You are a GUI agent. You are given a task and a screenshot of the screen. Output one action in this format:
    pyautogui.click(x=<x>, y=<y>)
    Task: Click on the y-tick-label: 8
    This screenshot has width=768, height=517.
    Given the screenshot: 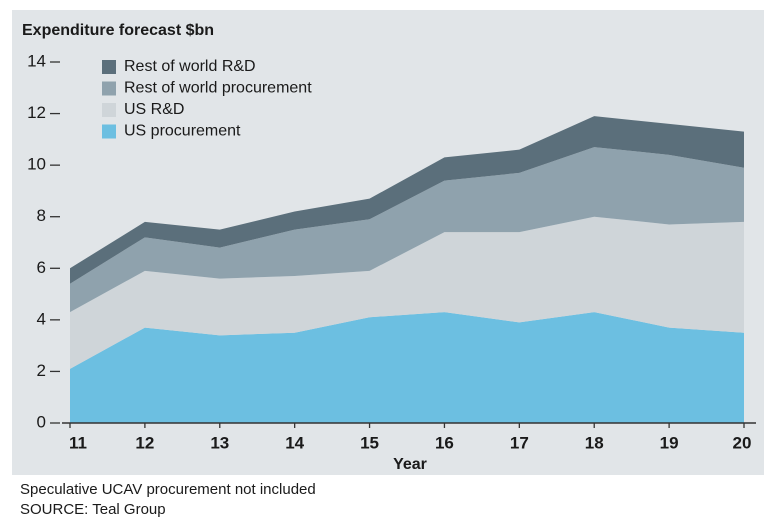 What is the action you would take?
    pyautogui.click(x=41, y=215)
    